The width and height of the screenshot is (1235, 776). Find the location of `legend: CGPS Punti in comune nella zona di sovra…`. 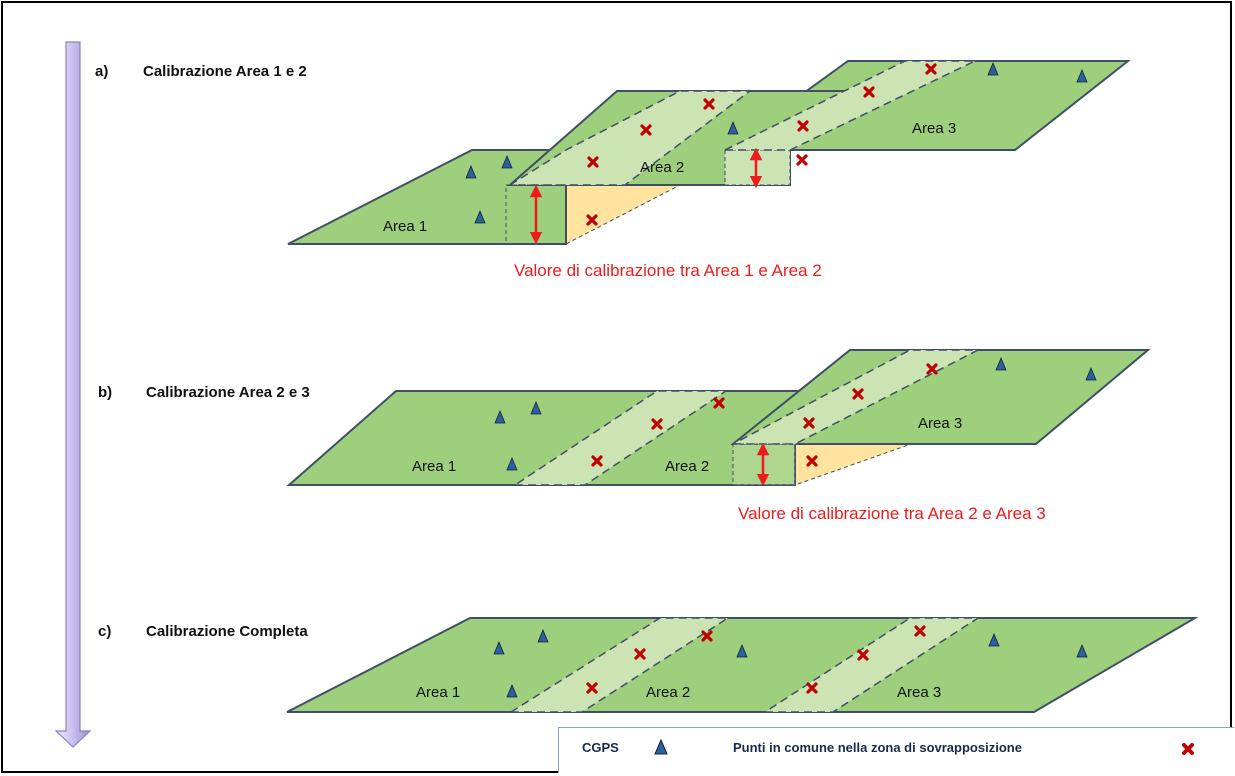

legend: CGPS Punti in comune nella zona di sovra… is located at coordinates (896, 750).